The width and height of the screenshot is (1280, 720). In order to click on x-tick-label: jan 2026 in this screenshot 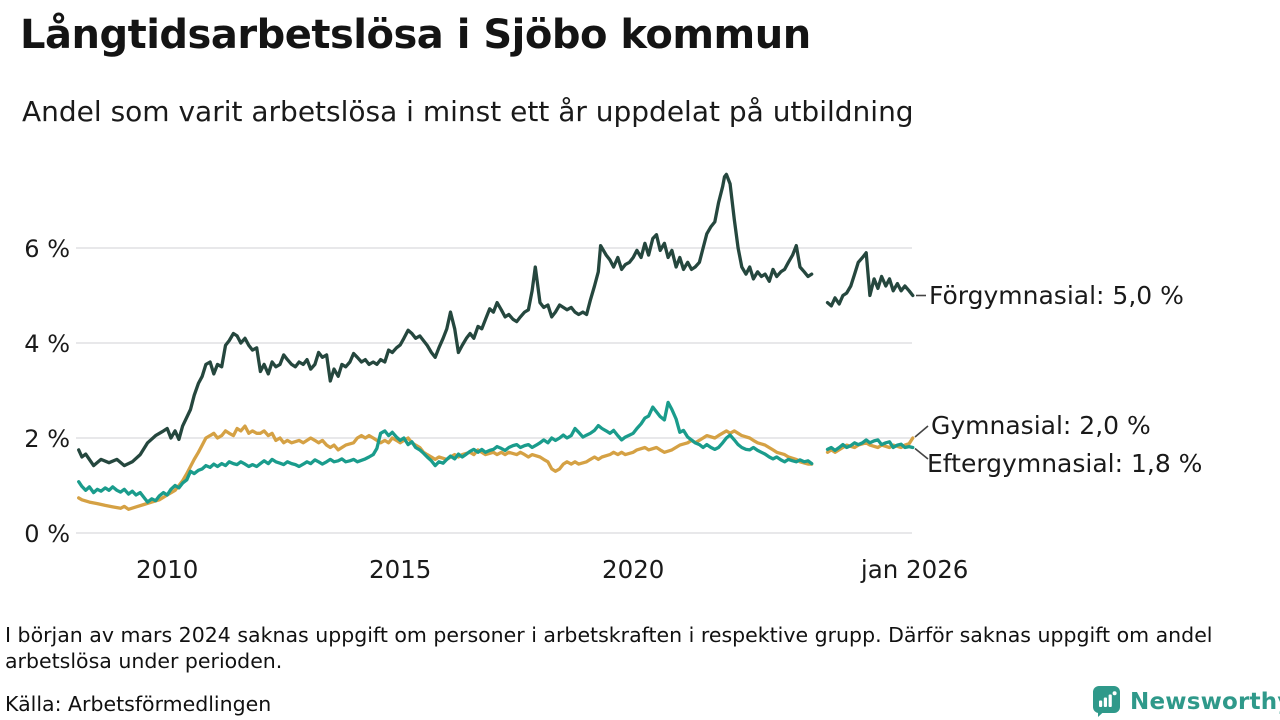, I will do `click(914, 569)`.